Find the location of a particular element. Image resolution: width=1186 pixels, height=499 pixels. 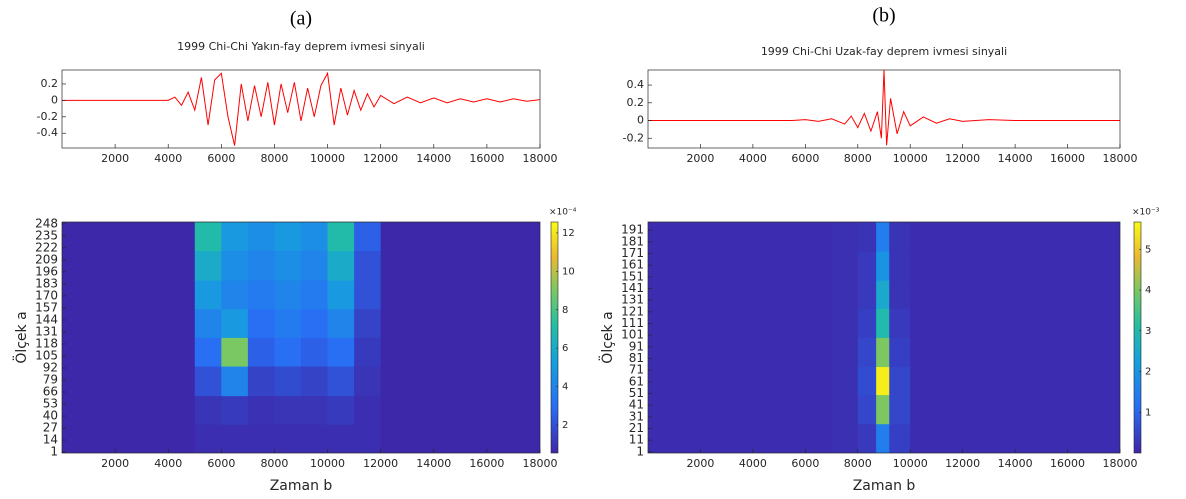

y-tick-label: 101 is located at coordinates (632, 335).